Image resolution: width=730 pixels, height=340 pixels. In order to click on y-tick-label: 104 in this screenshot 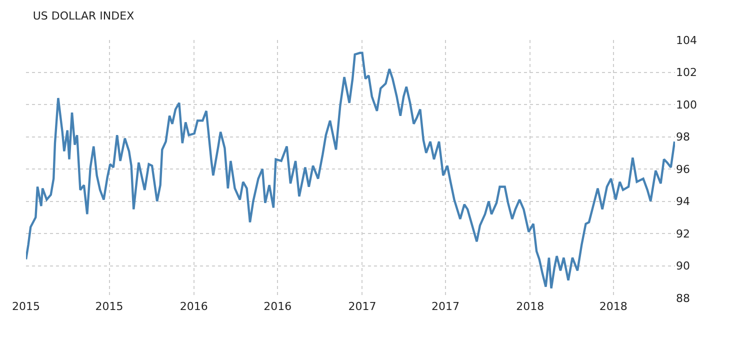, I will do `click(686, 40)`.